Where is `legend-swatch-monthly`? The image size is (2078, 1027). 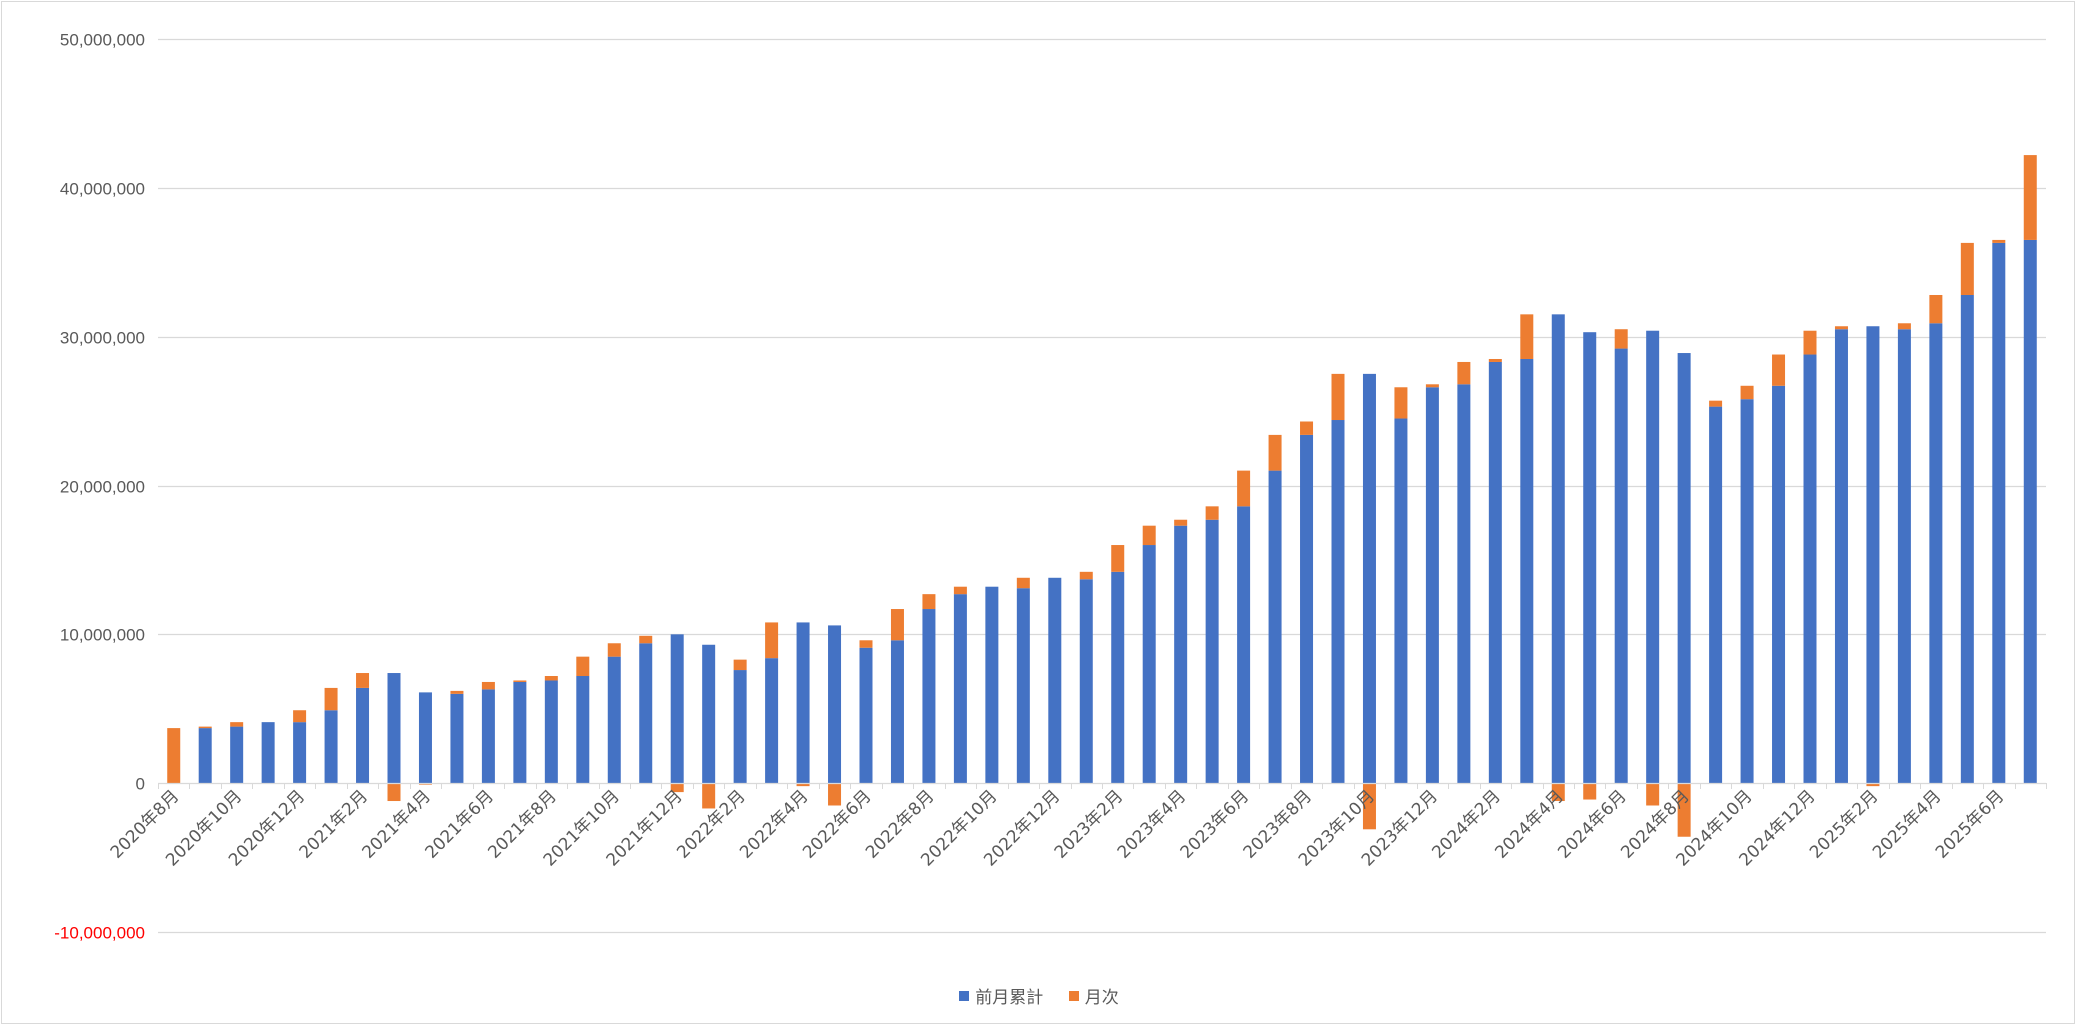
legend-swatch-monthly is located at coordinates (1073, 995).